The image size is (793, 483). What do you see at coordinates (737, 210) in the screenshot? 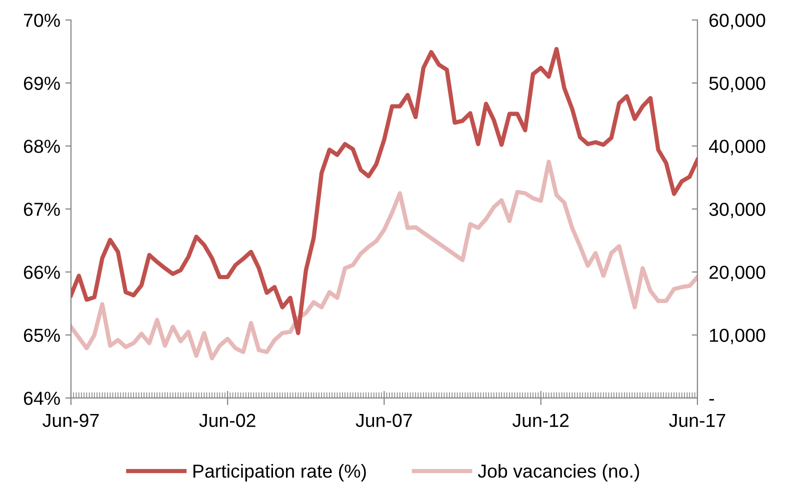
I see `y2-tick-label: 30,000` at bounding box center [737, 210].